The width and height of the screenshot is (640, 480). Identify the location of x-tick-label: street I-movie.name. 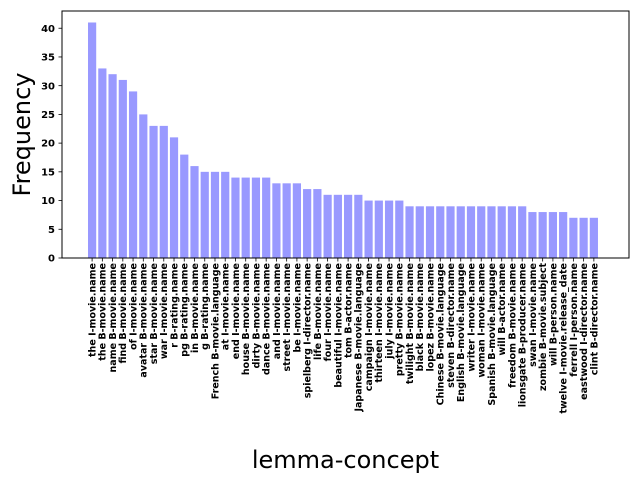
(287, 317).